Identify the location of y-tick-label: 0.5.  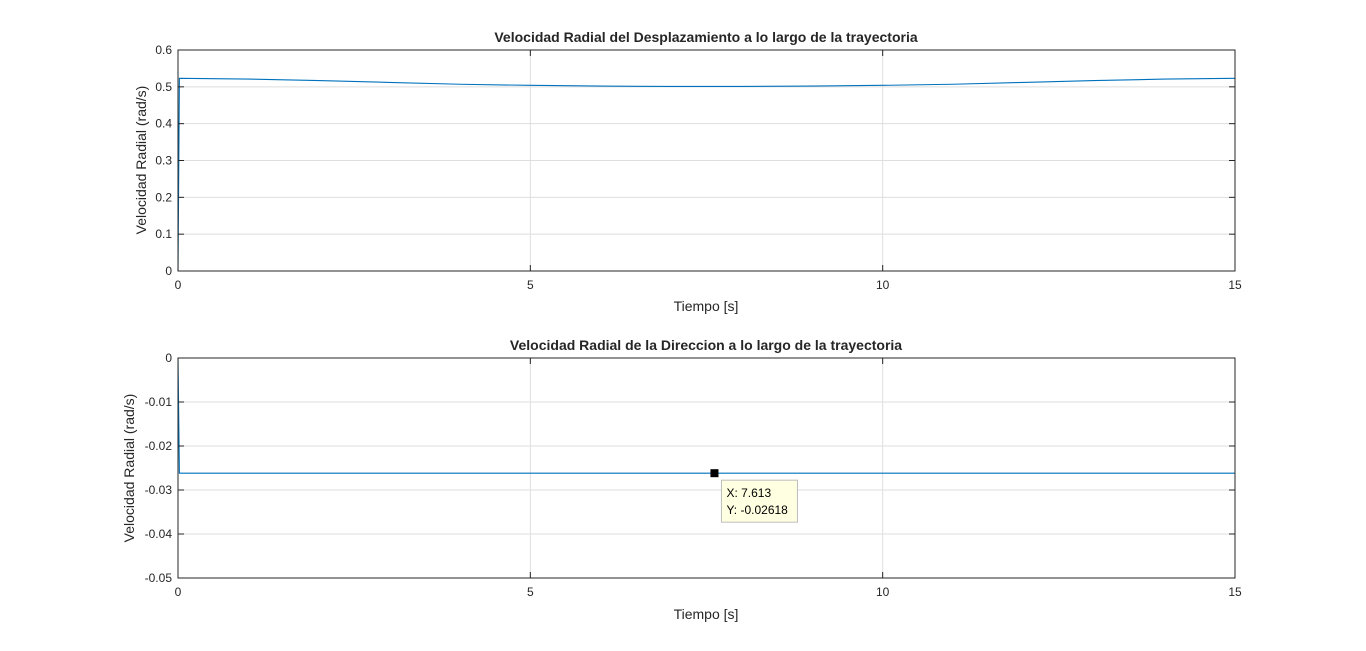
(163, 87).